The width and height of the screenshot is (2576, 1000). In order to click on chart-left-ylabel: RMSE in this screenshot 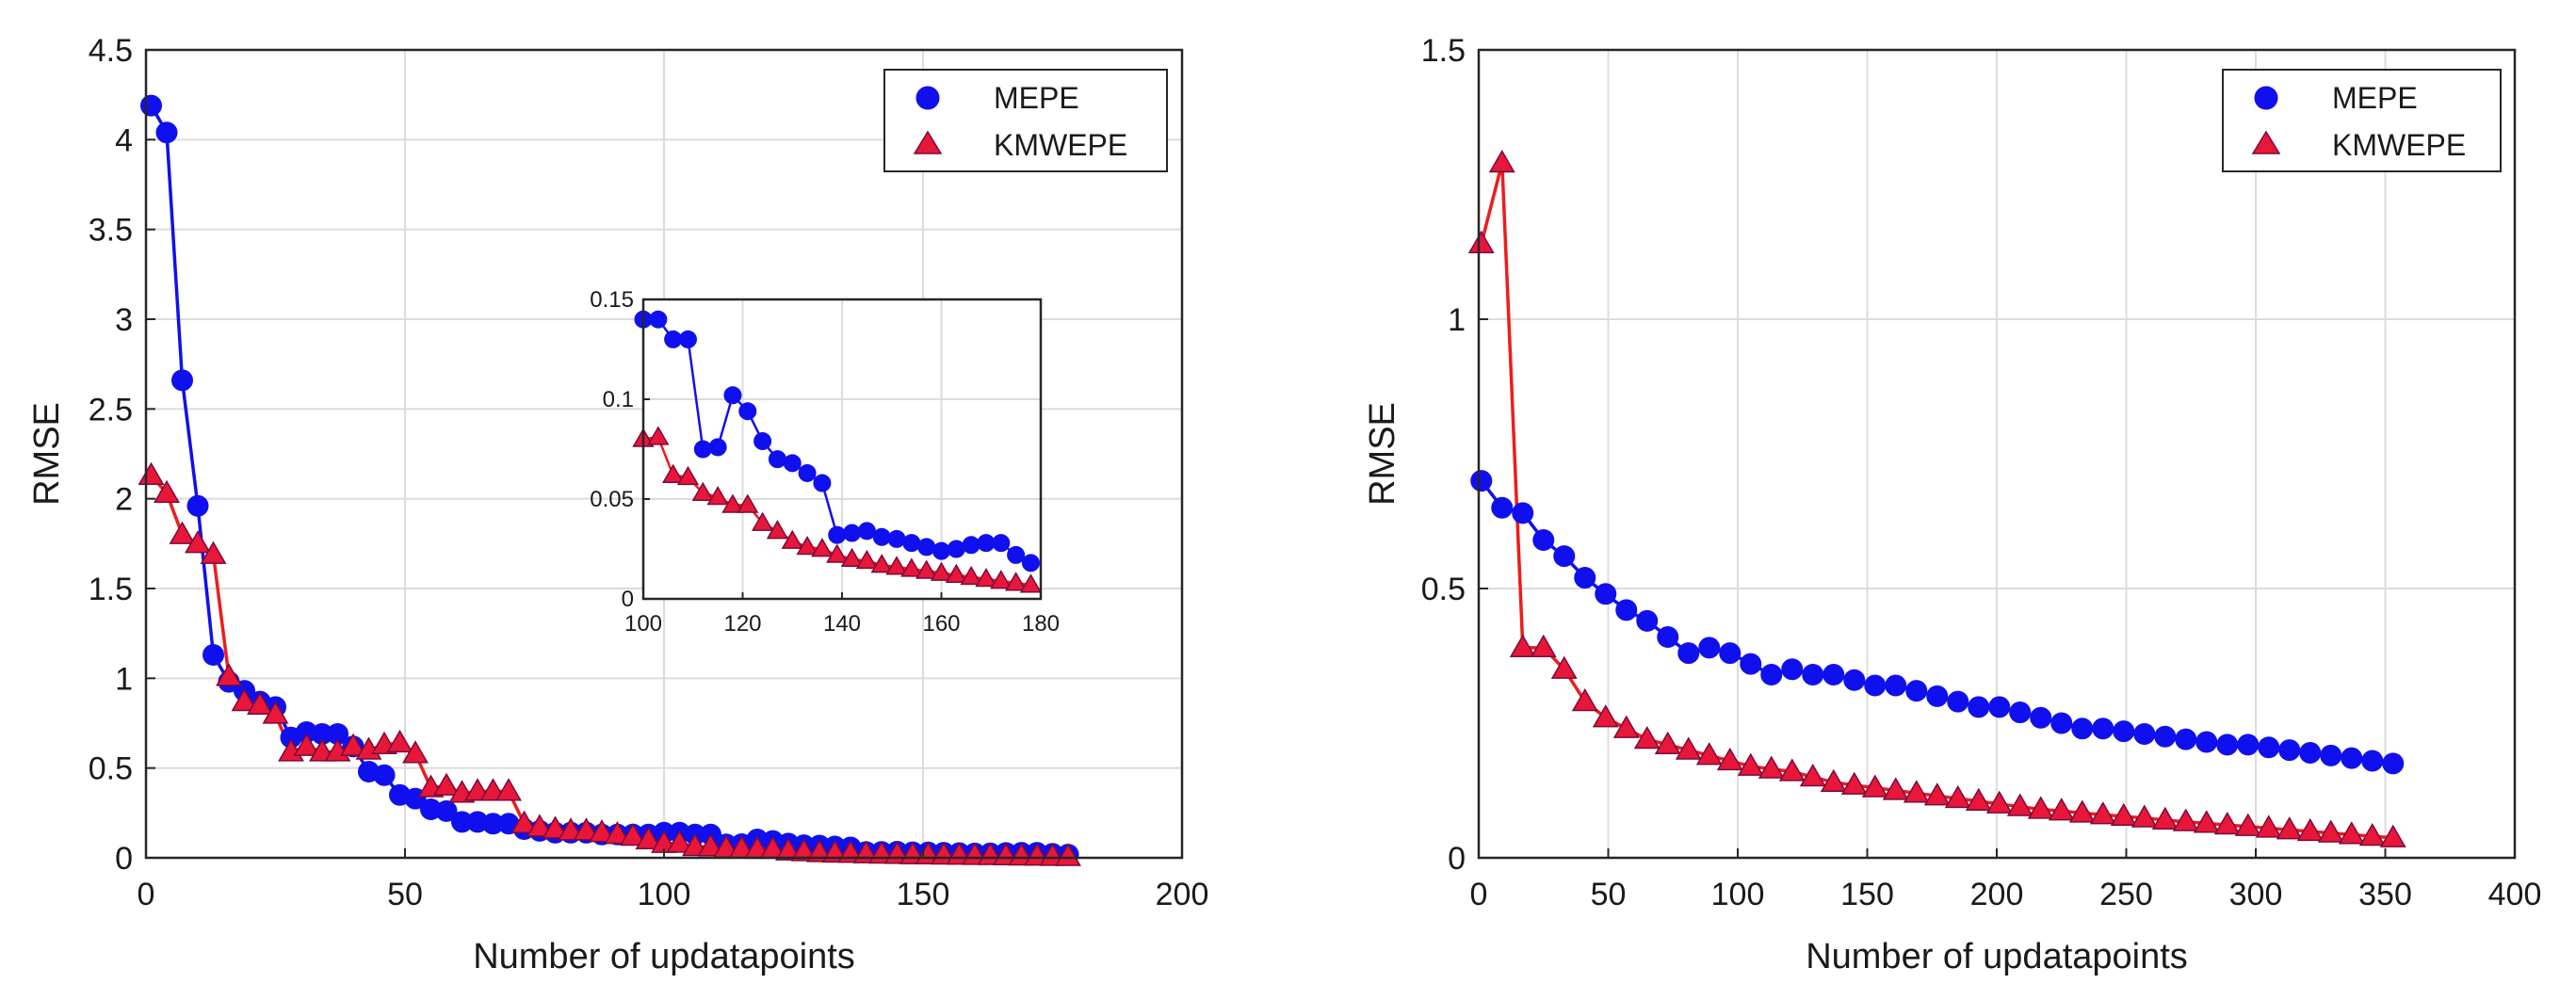, I will do `click(47, 454)`.